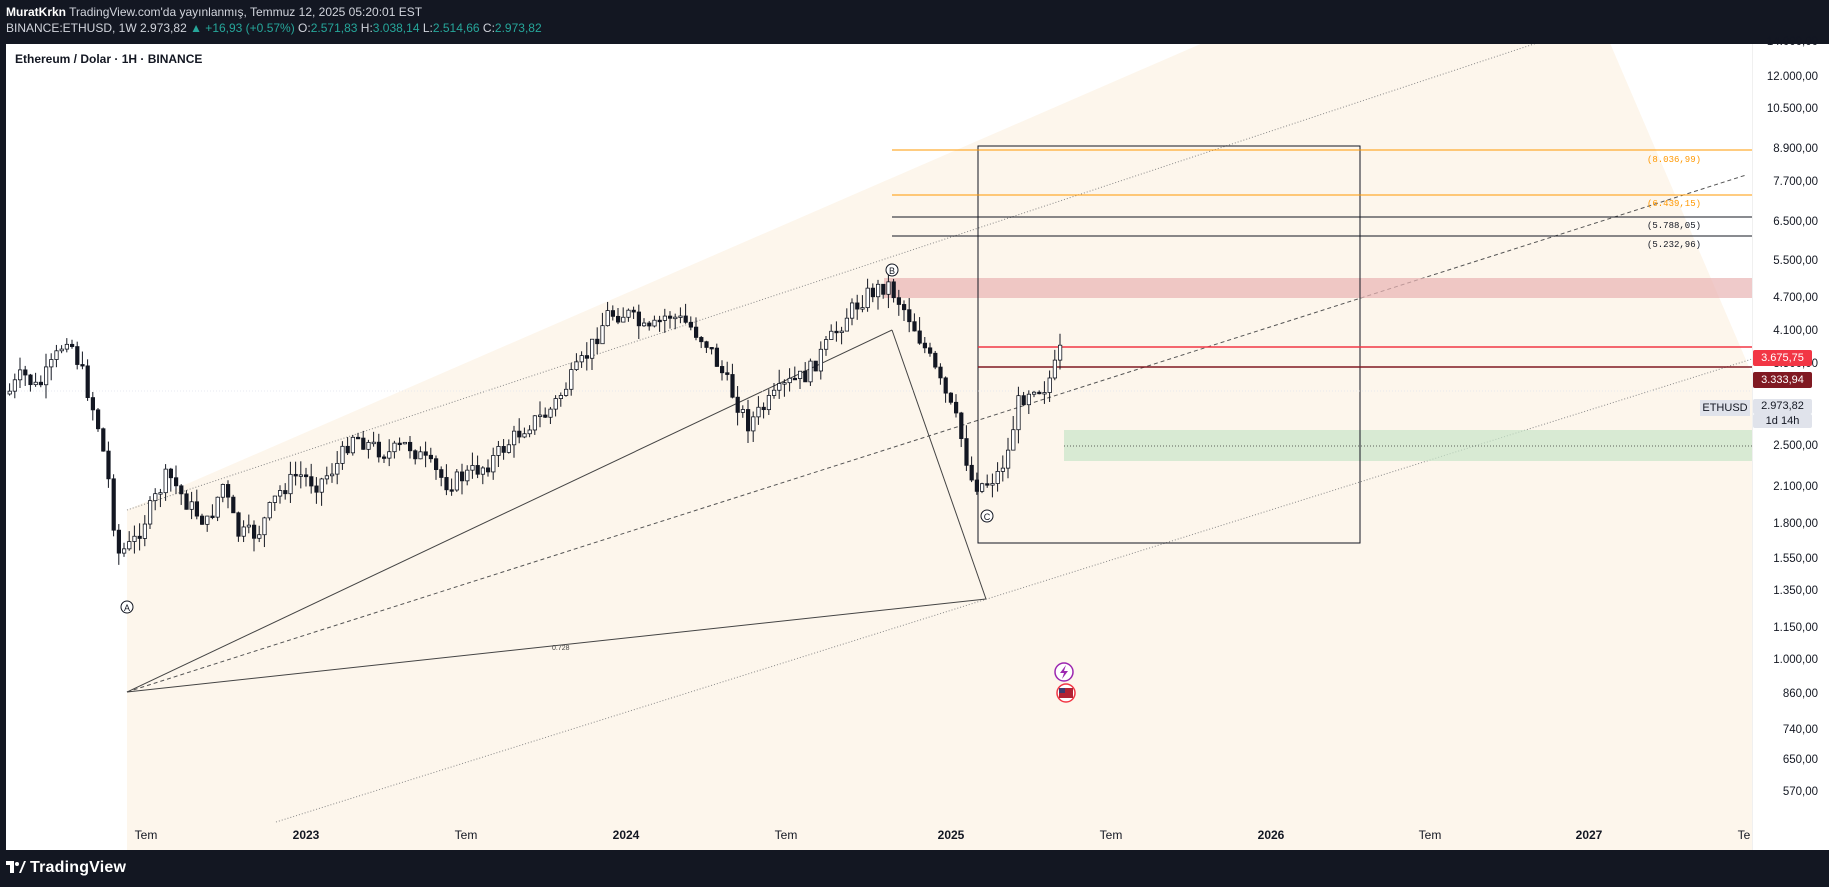 This screenshot has width=1829, height=887. What do you see at coordinates (1064, 672) in the screenshot?
I see `lightning-glyph` at bounding box center [1064, 672].